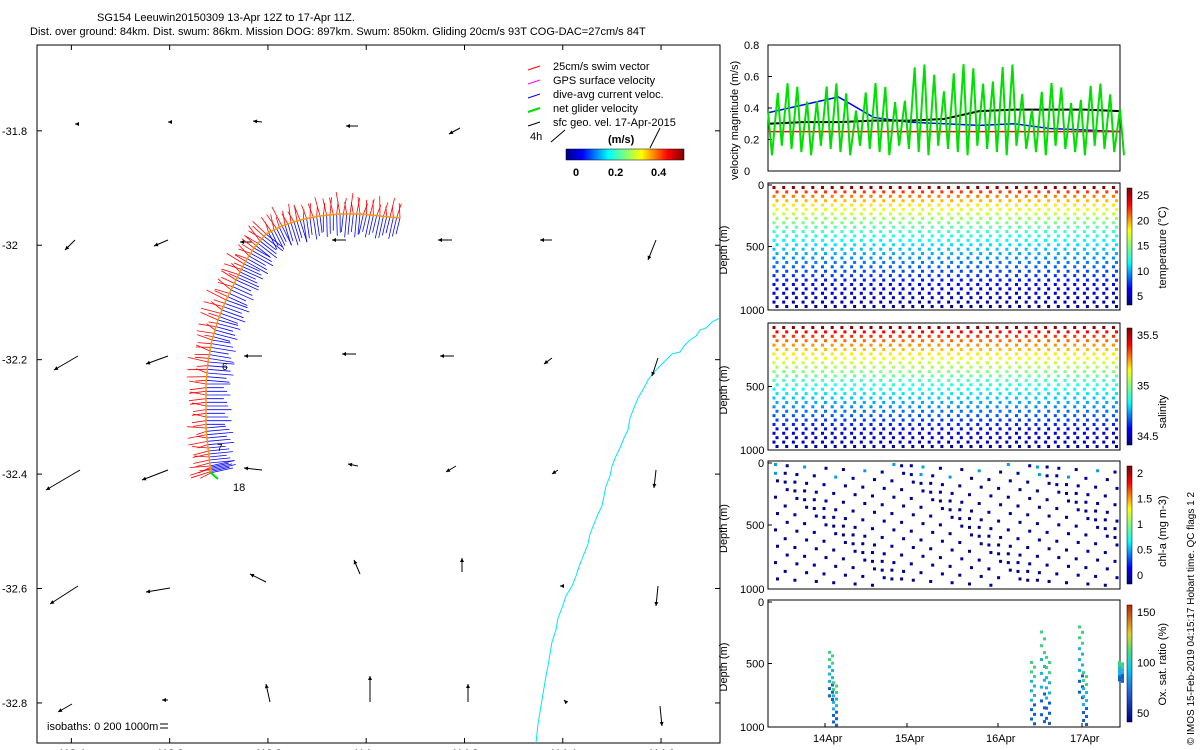  What do you see at coordinates (615, 173) in the screenshot?
I see `map-colorbar-tick-0.2: 0.2` at bounding box center [615, 173].